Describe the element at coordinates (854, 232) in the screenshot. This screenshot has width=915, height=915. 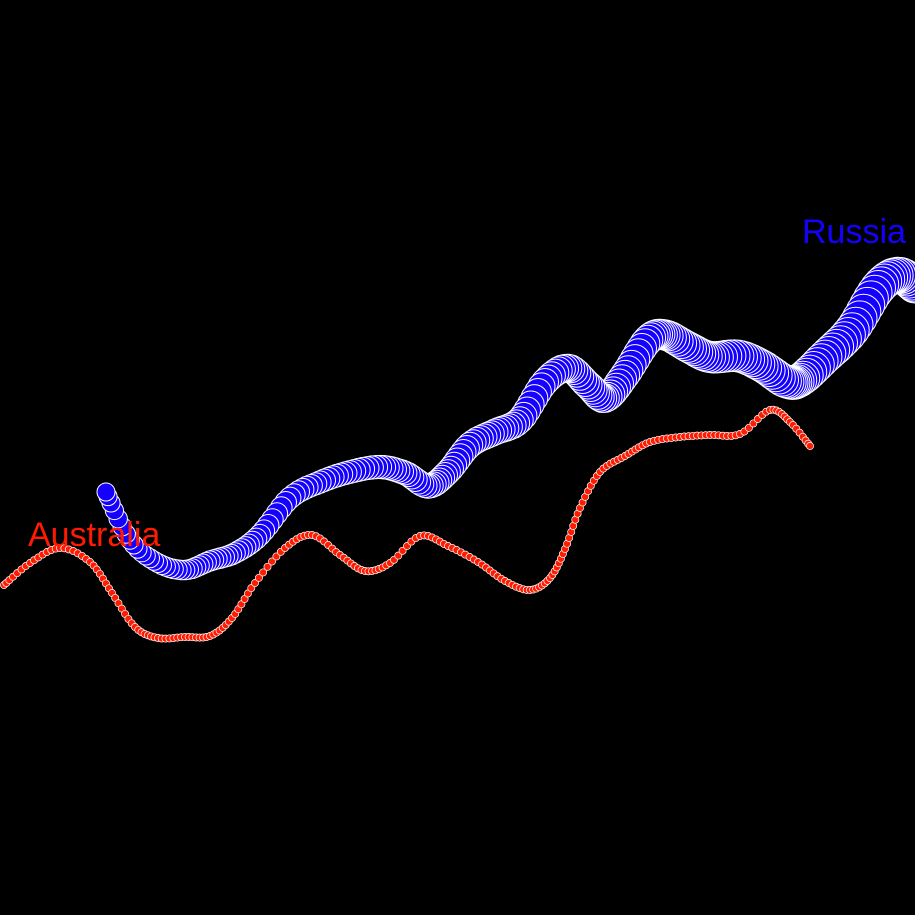
I see `series-label-russia: Russia` at that location.